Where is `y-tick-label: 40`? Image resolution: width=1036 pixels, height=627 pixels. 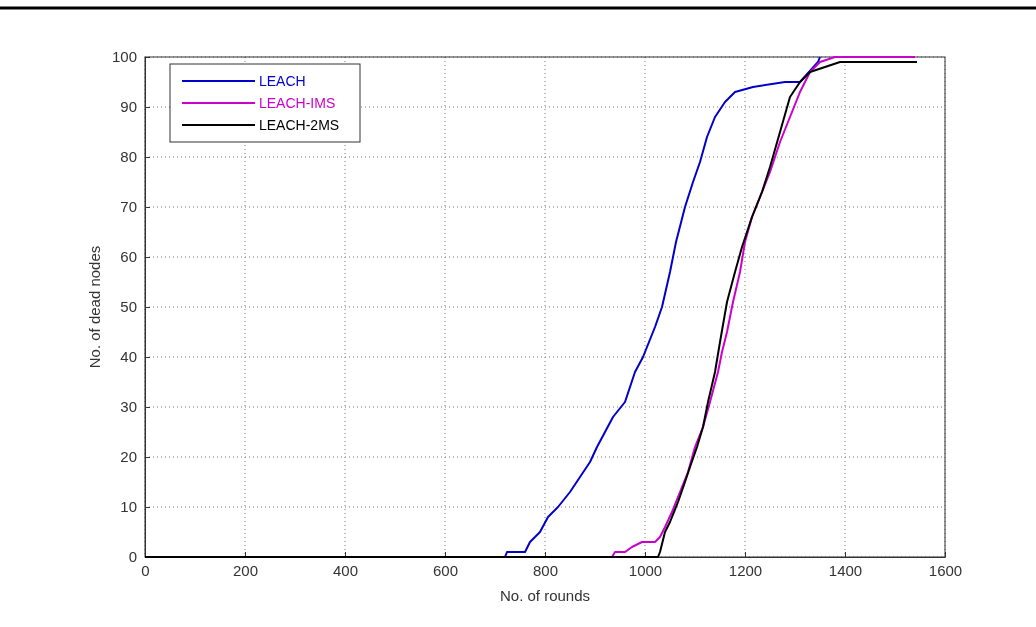 y-tick-label: 40 is located at coordinates (128, 357).